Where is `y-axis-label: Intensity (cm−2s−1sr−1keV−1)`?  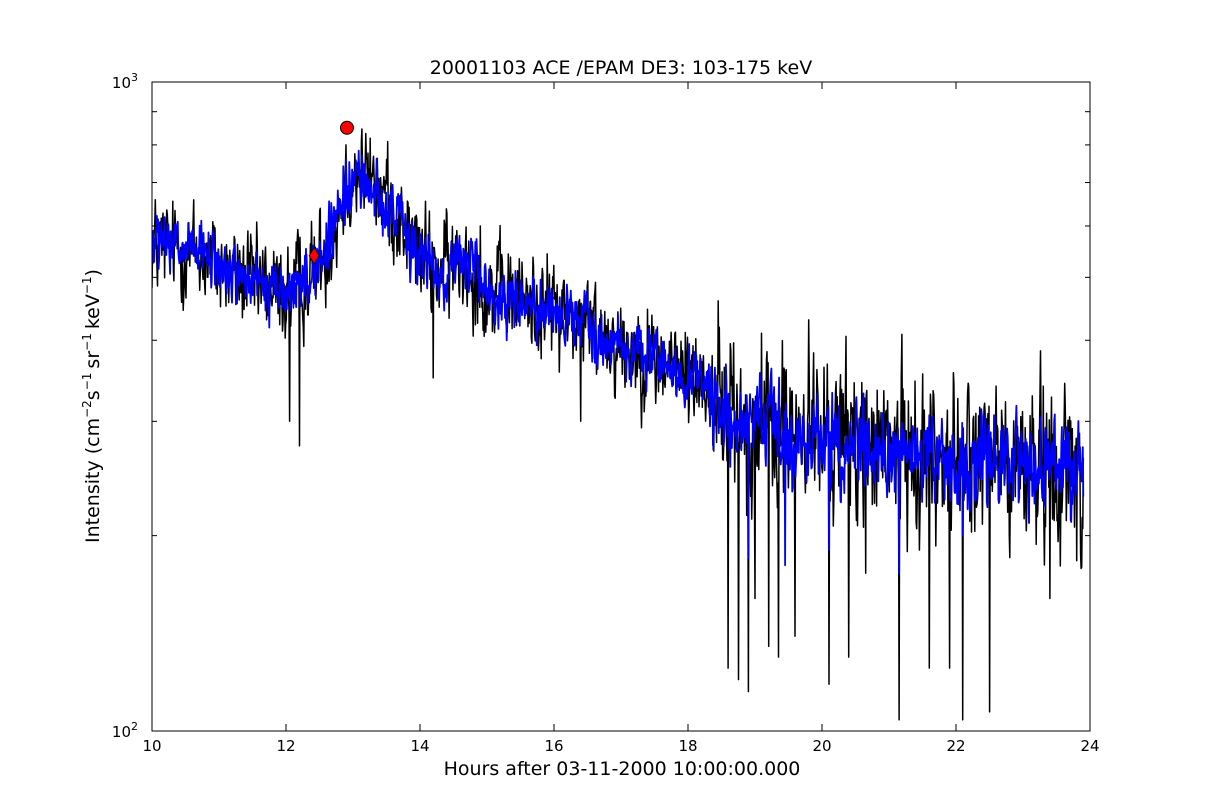
y-axis-label: Intensity (cm−2s−1sr−1keV−1) is located at coordinates (92, 406).